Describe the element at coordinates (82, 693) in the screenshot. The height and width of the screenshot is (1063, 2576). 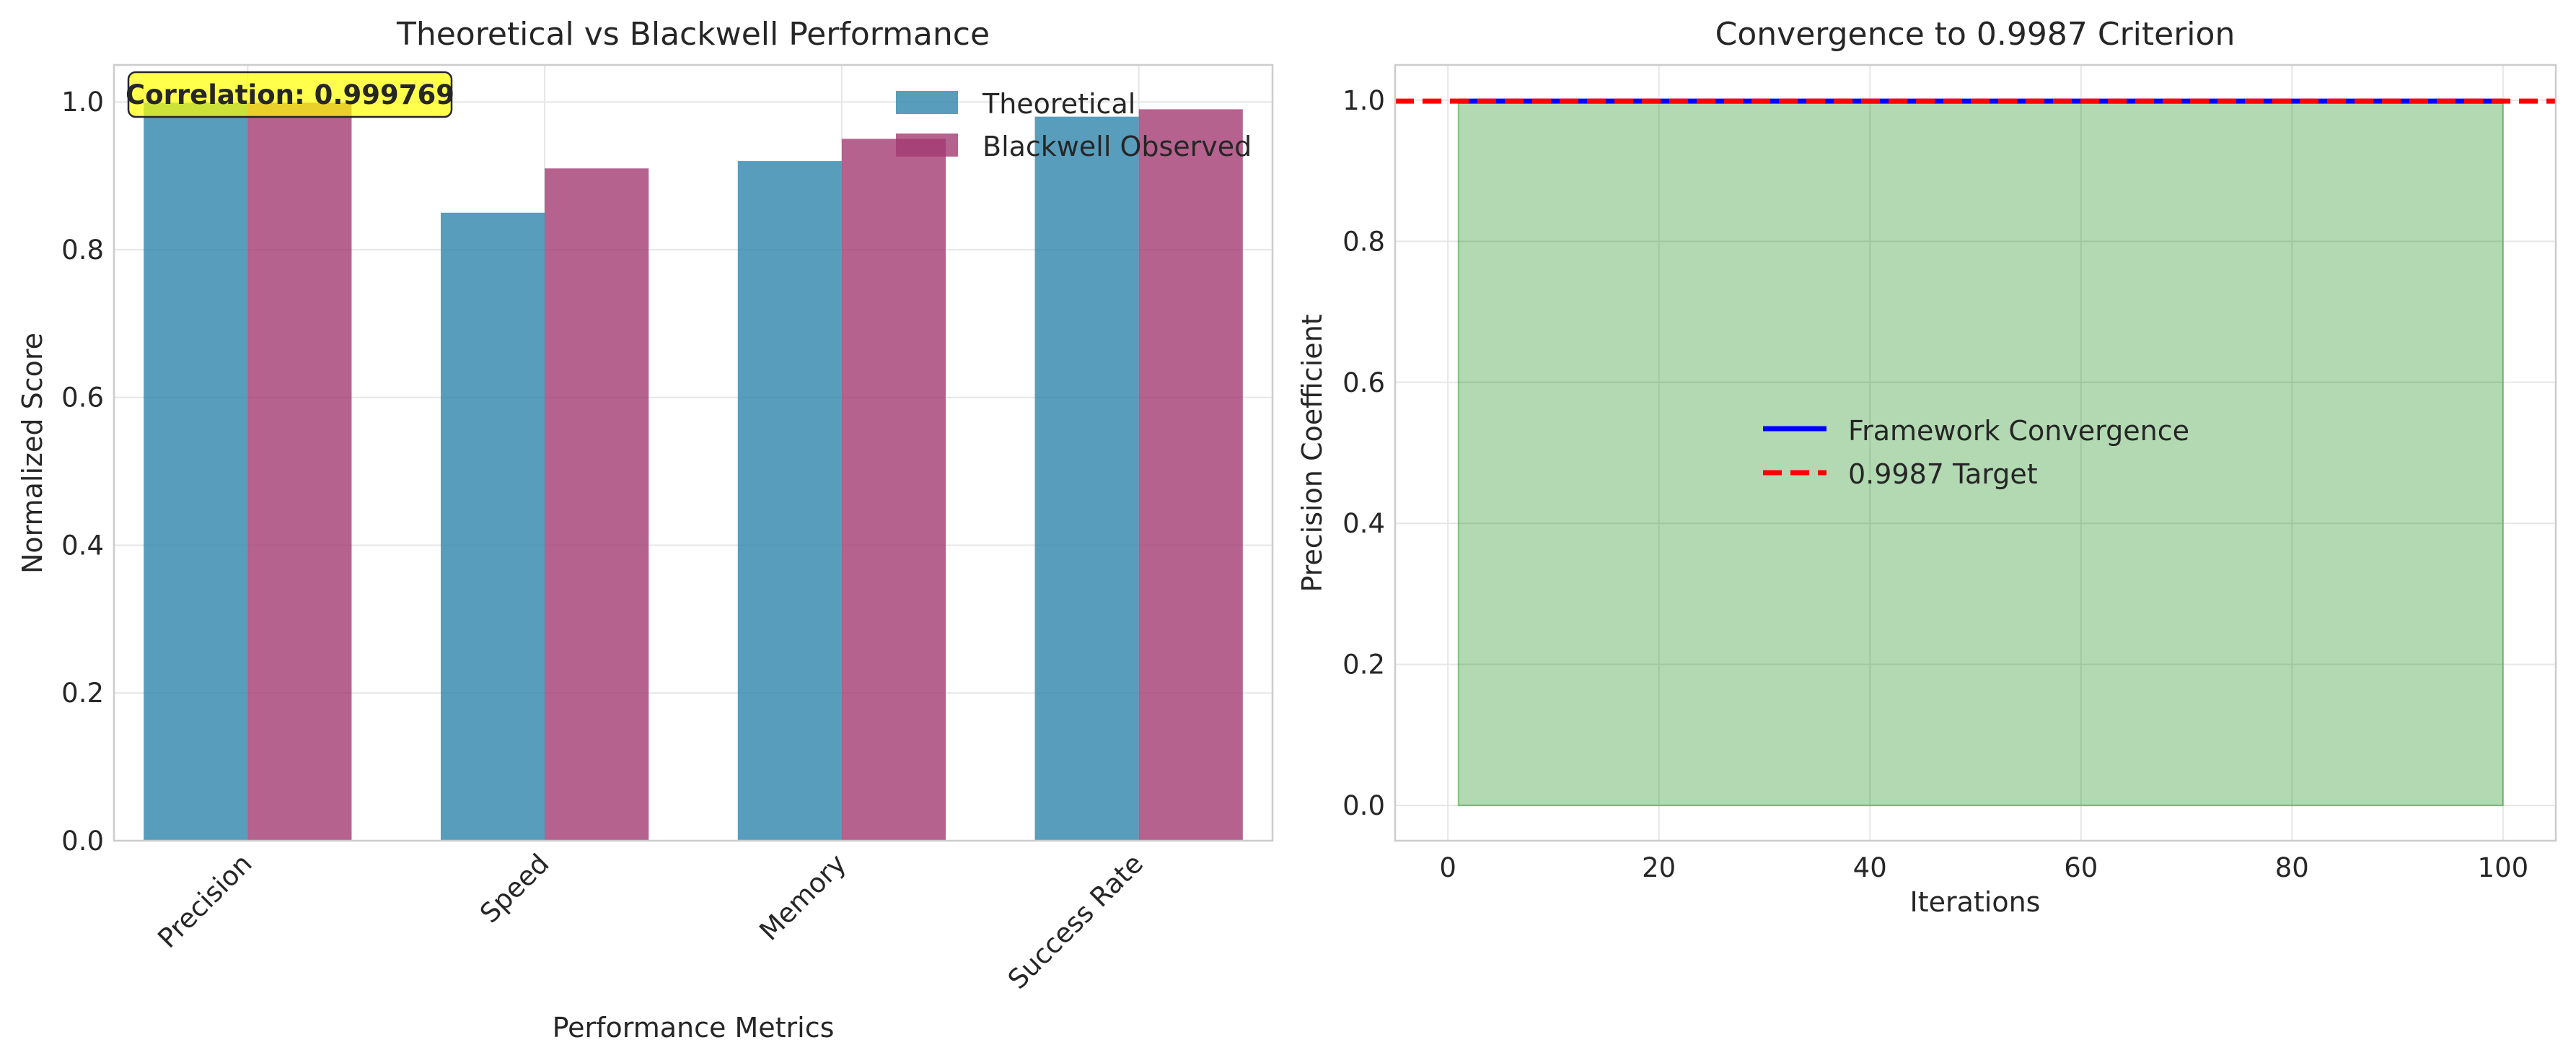
I see `left-y-tick-label: 0.2` at that location.